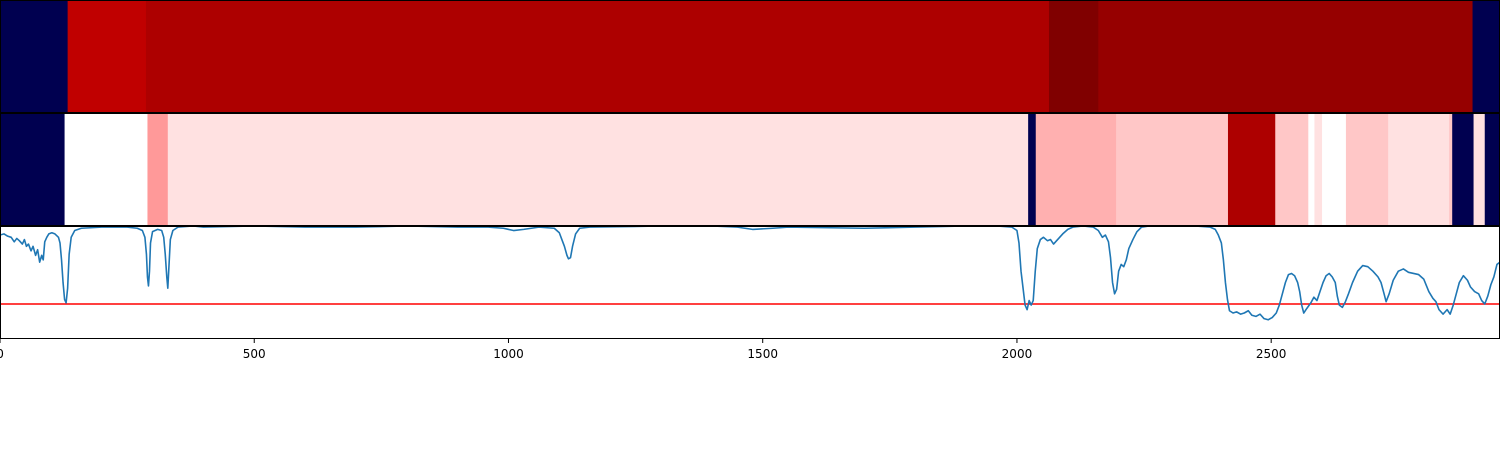  Describe the element at coordinates (508, 354) in the screenshot. I see `x-tick-label-2: 1000` at that location.